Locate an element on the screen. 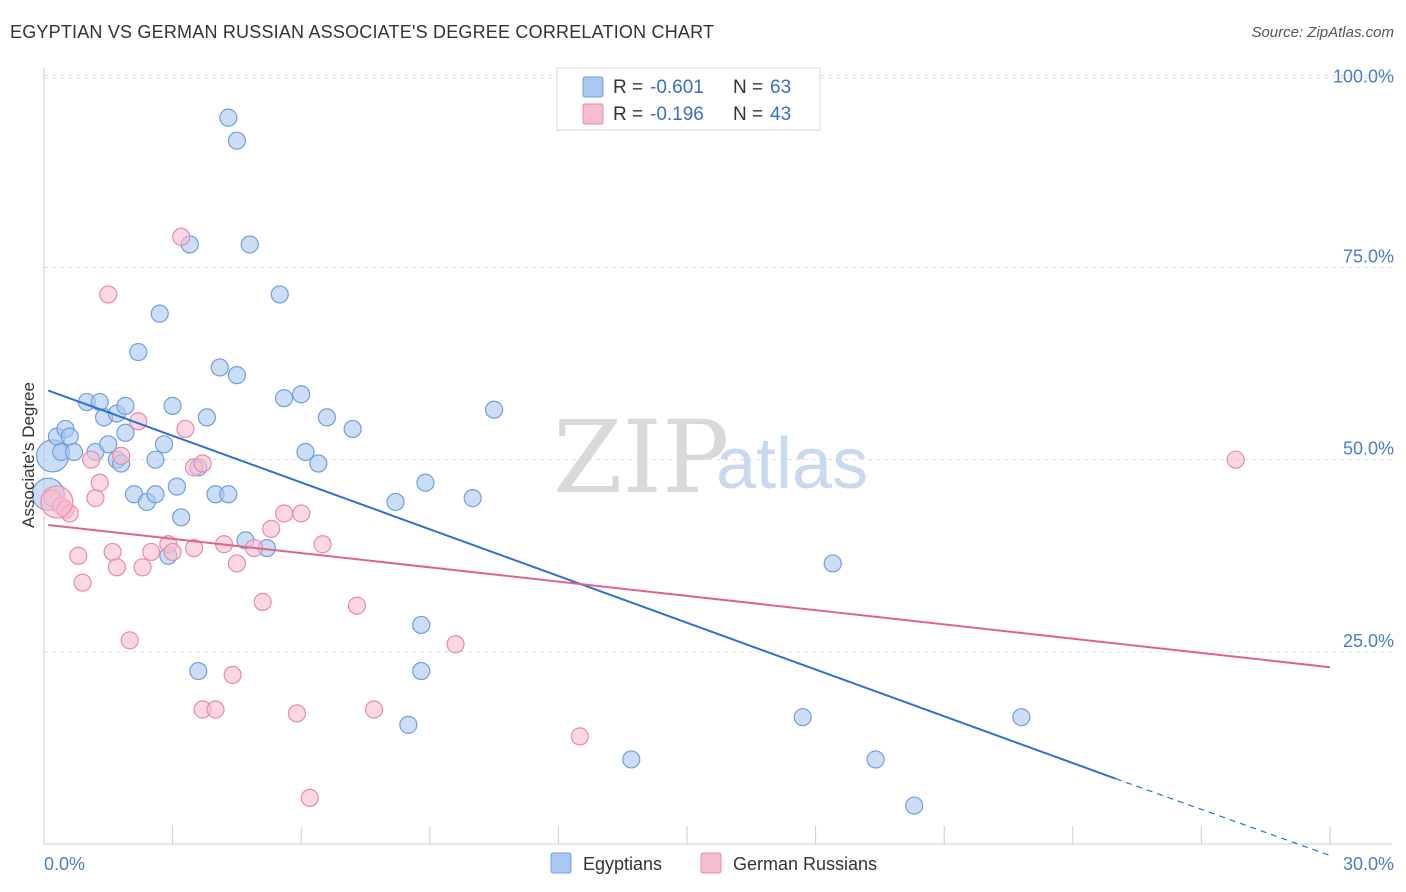 The width and height of the screenshot is (1406, 892). y-tick-25: 25.0% is located at coordinates (1368, 641).